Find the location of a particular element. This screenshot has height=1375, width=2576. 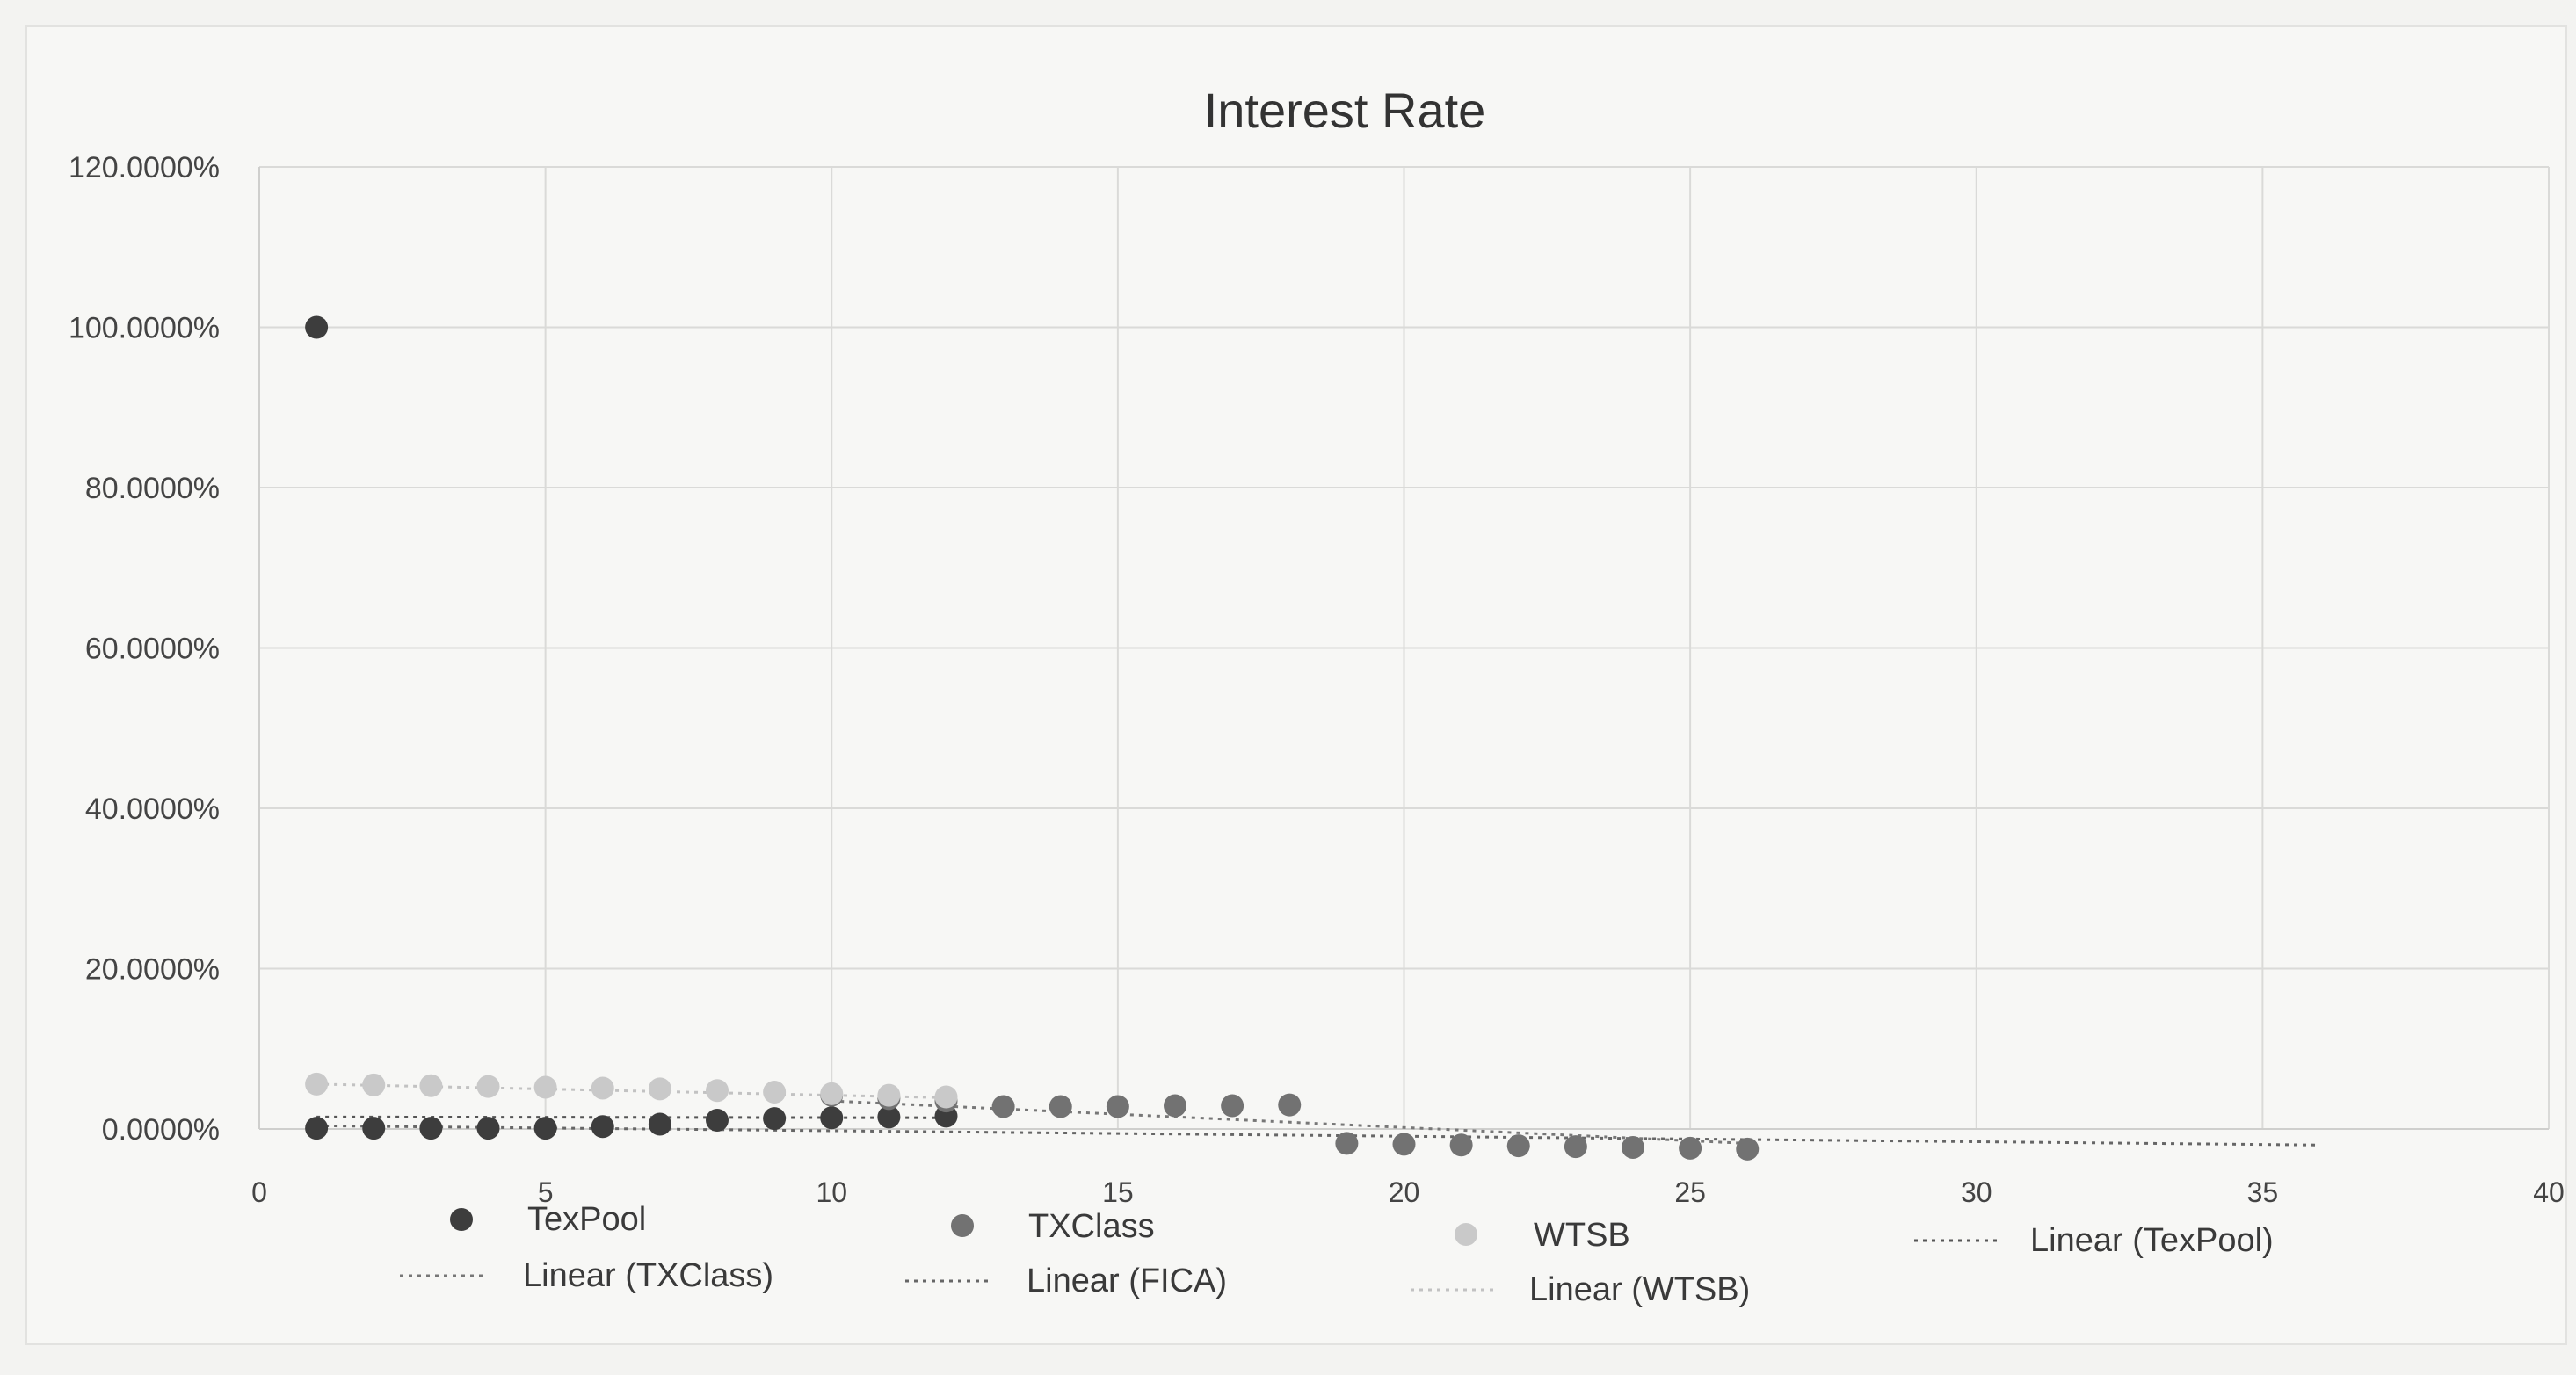

chart-title: Interest Rate is located at coordinates (1345, 110).